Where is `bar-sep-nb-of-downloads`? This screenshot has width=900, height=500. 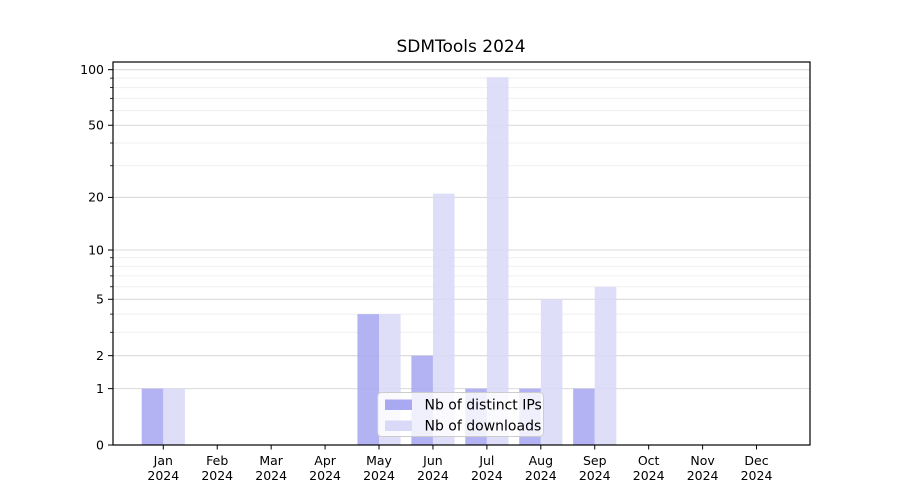 bar-sep-nb-of-downloads is located at coordinates (605, 365).